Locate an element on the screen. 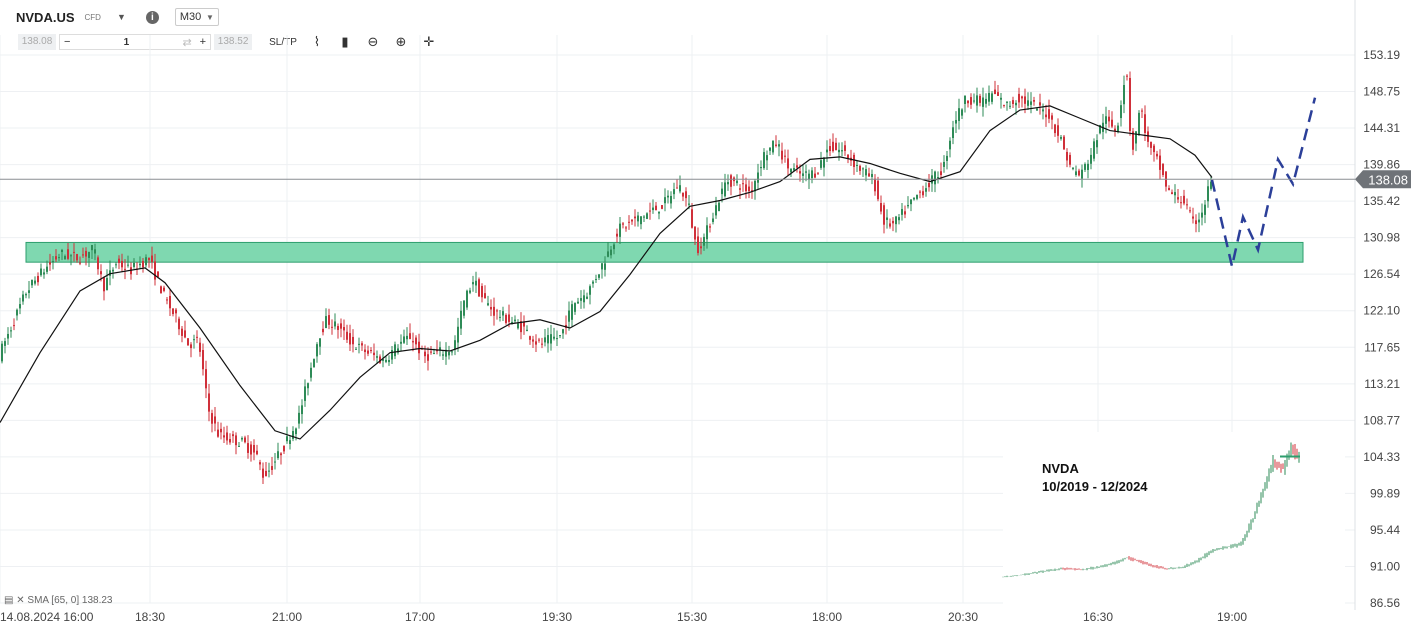 The image size is (1415, 625). symbol-dropdown-icon: ▼ is located at coordinates (121, 17).